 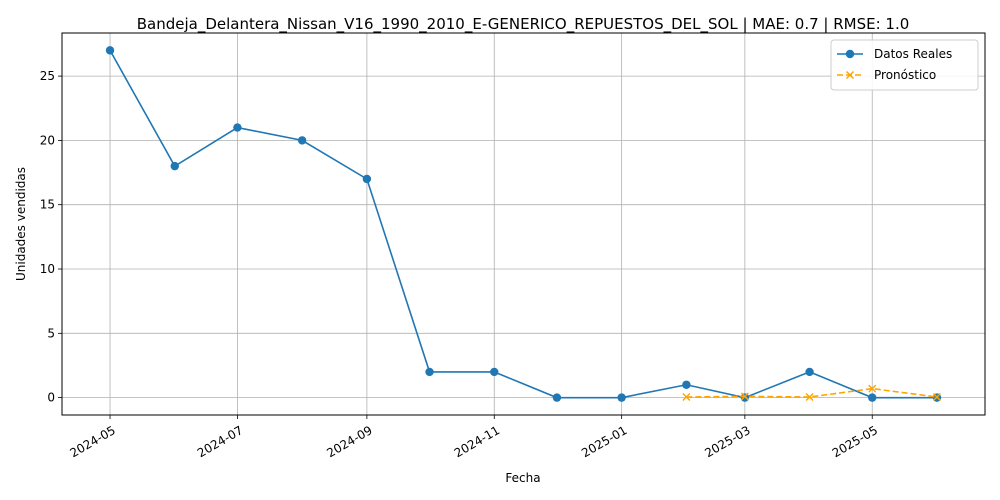 I want to click on y-tick-label: 20, so click(x=47, y=140).